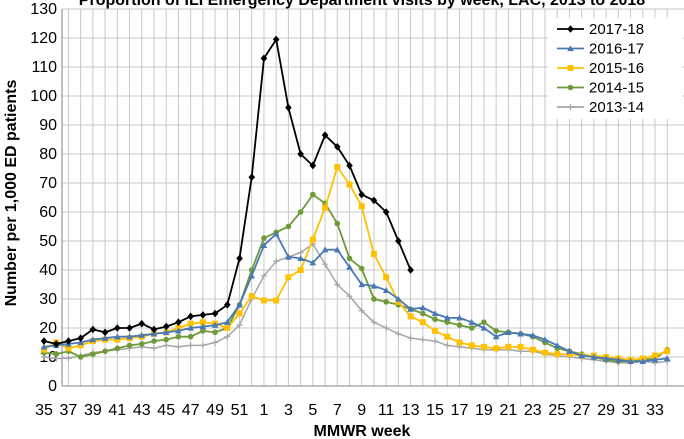 Image resolution: width=684 pixels, height=439 pixels. I want to click on x-tick-label: 7, so click(337, 410).